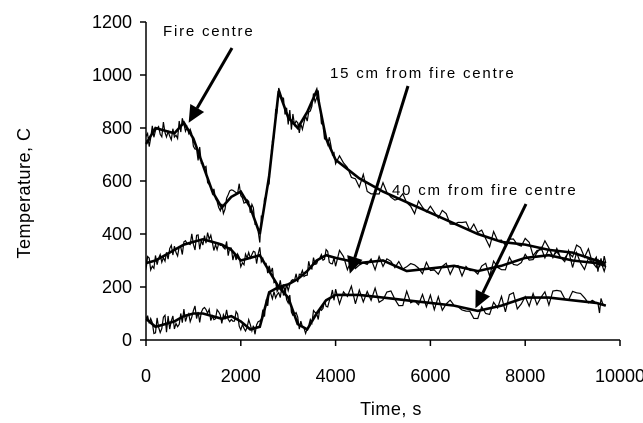  What do you see at coordinates (619, 376) in the screenshot?
I see `x-tick-label: 10000` at bounding box center [619, 376].